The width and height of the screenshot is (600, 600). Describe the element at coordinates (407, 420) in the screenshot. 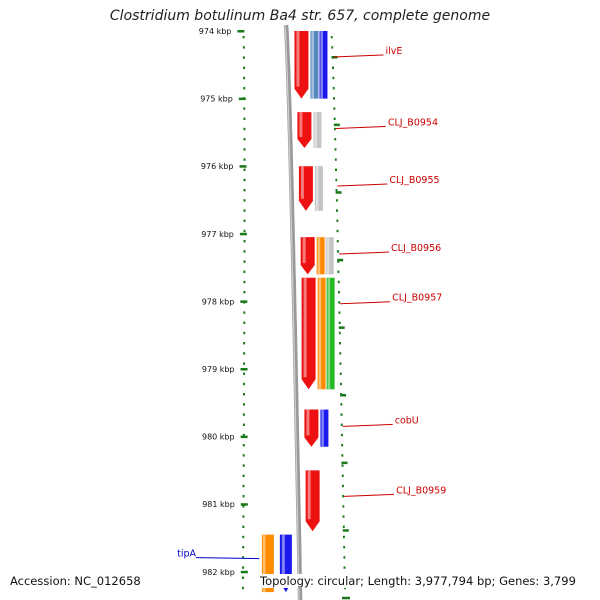

I see `gene-label-cobU: cobU` at that location.